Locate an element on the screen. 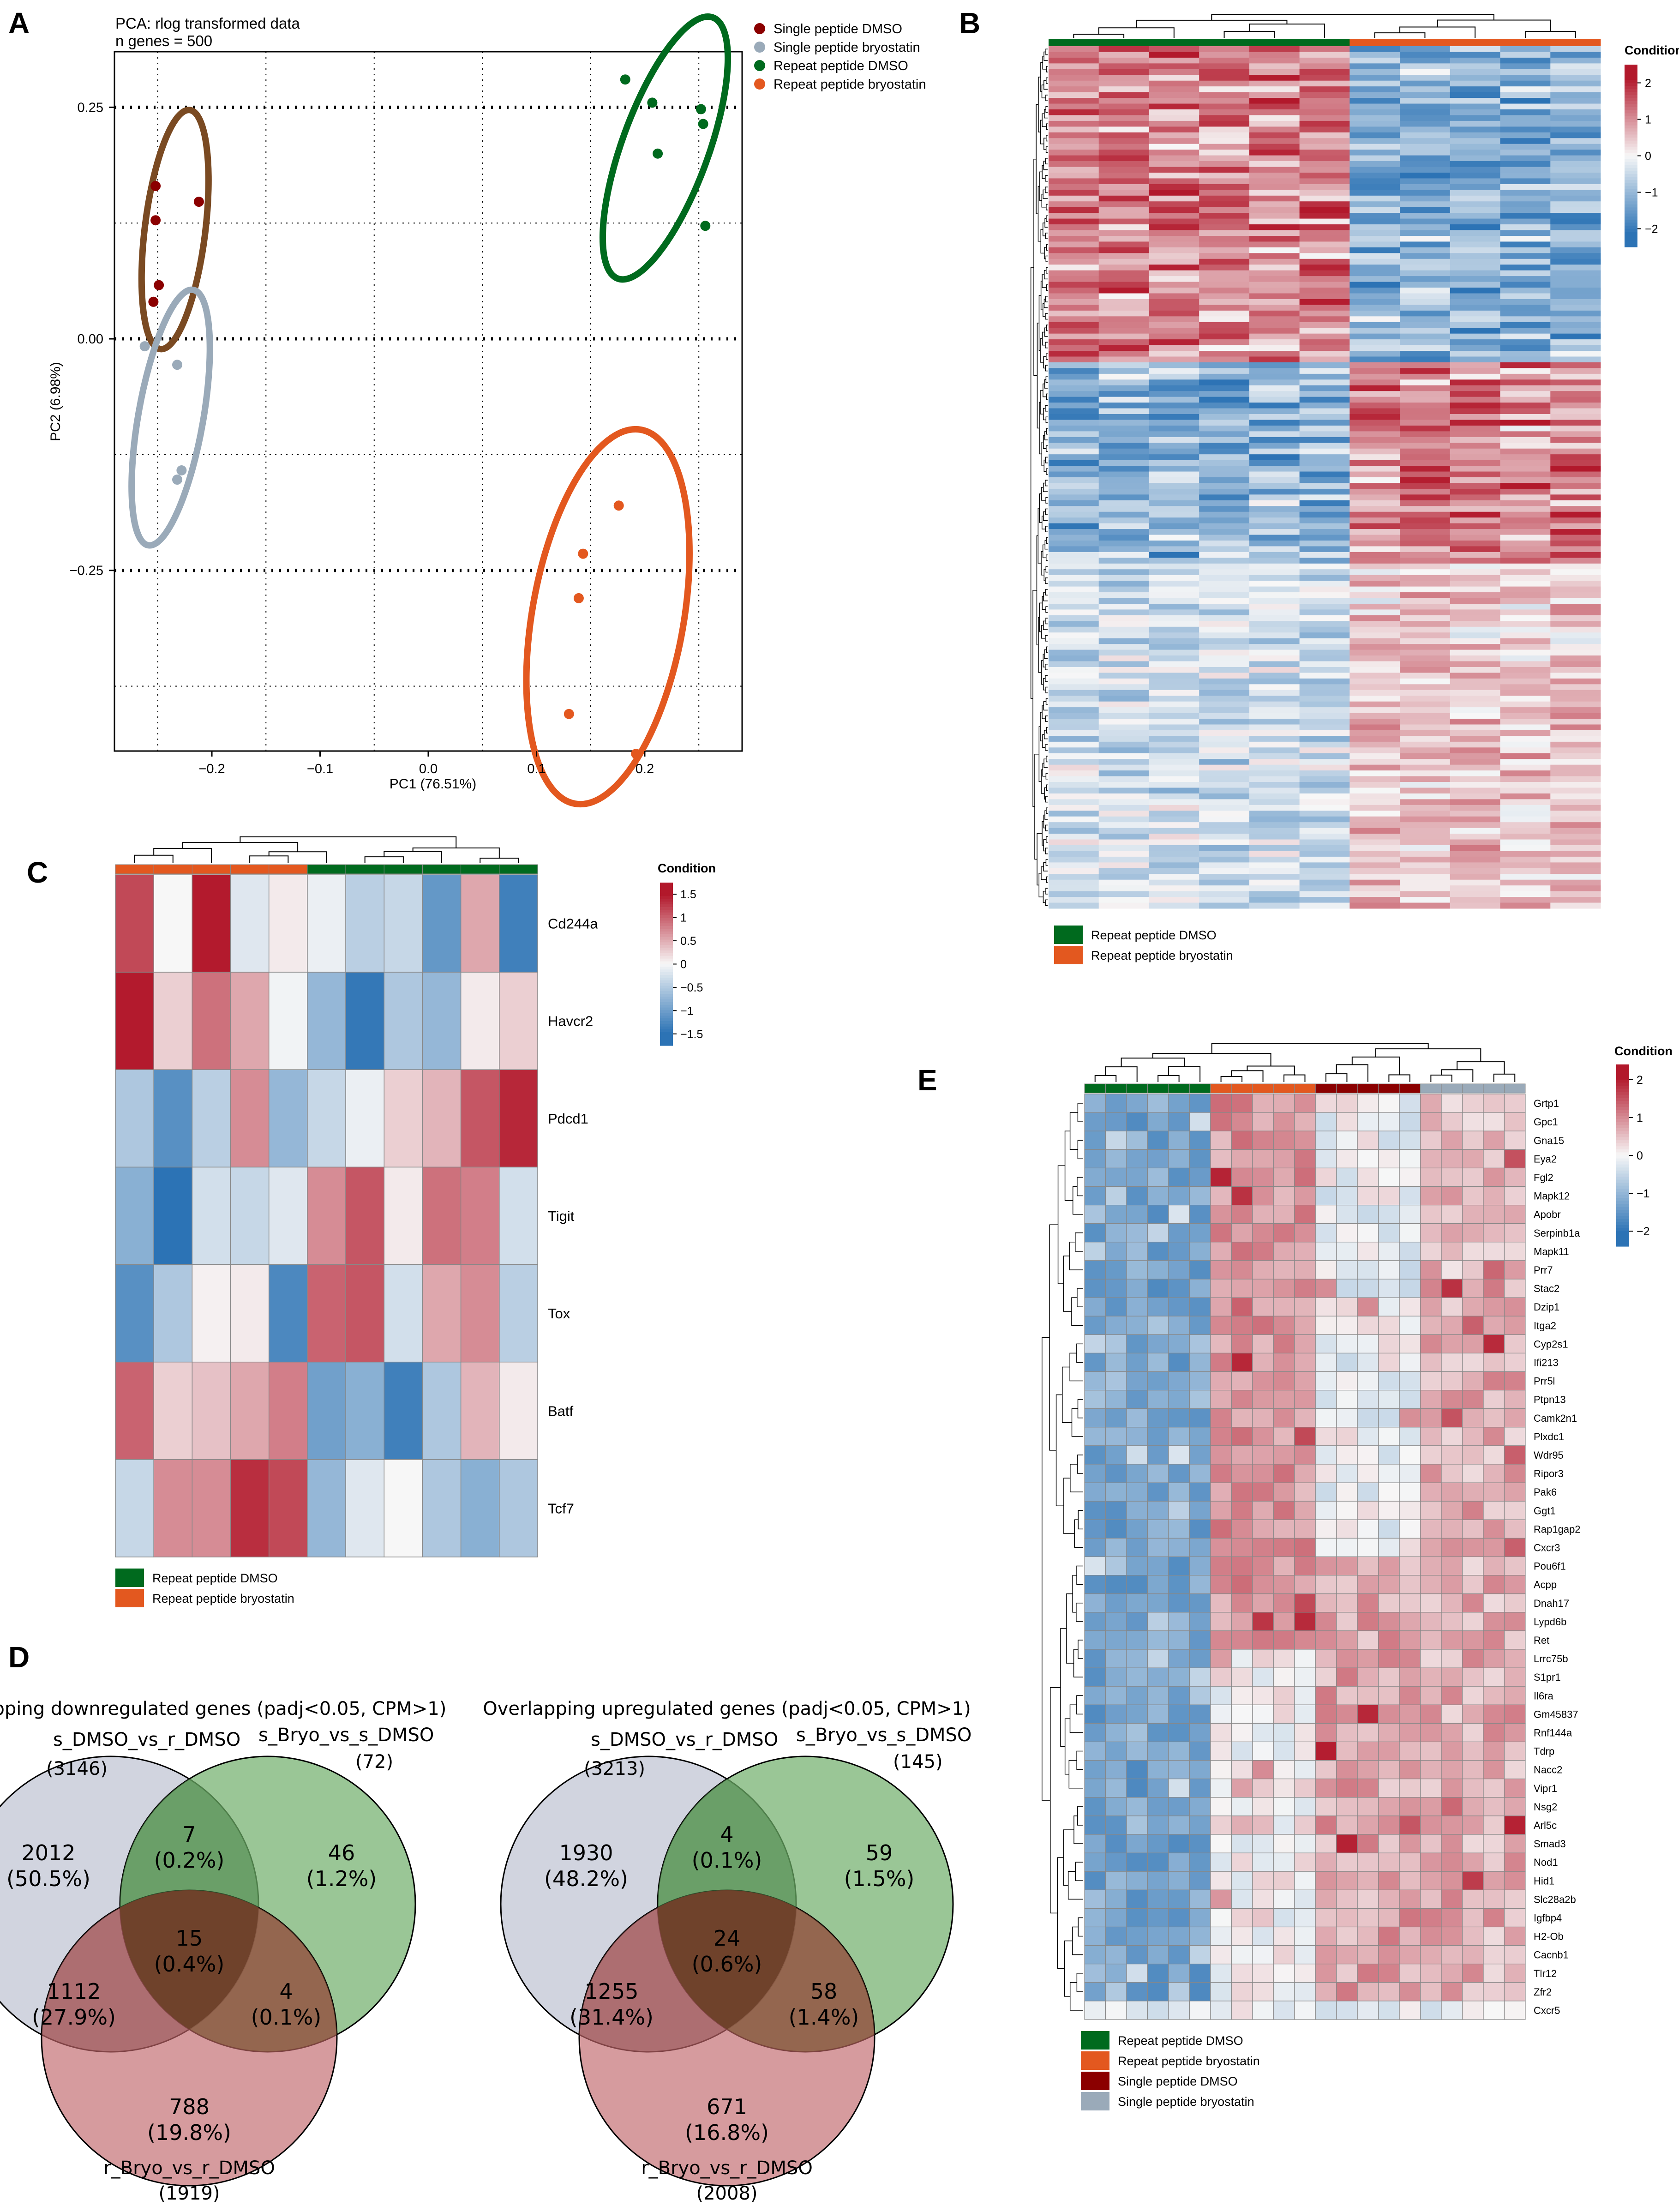  heatmap-e-gene-label: S1pr1 is located at coordinates (1547, 1677).